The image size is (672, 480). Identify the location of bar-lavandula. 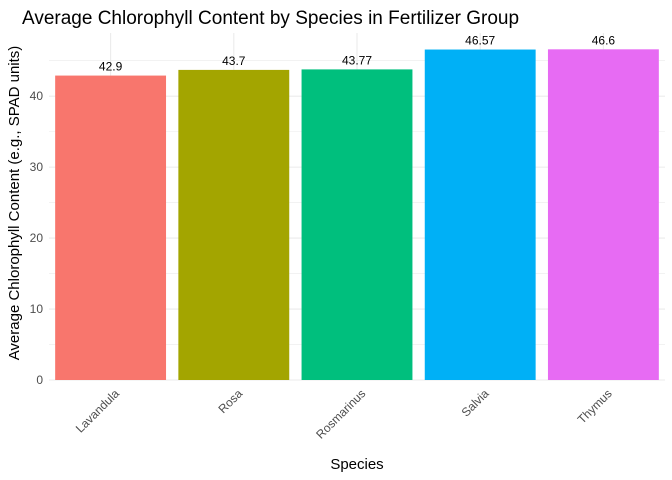
(111, 227).